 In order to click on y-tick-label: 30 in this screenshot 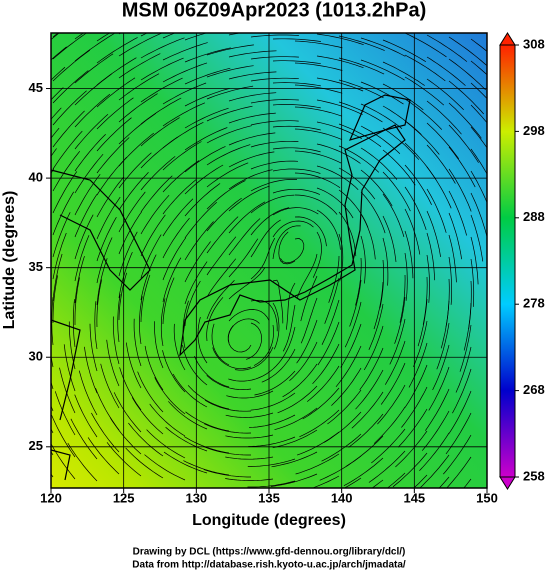, I will do `click(36, 356)`.